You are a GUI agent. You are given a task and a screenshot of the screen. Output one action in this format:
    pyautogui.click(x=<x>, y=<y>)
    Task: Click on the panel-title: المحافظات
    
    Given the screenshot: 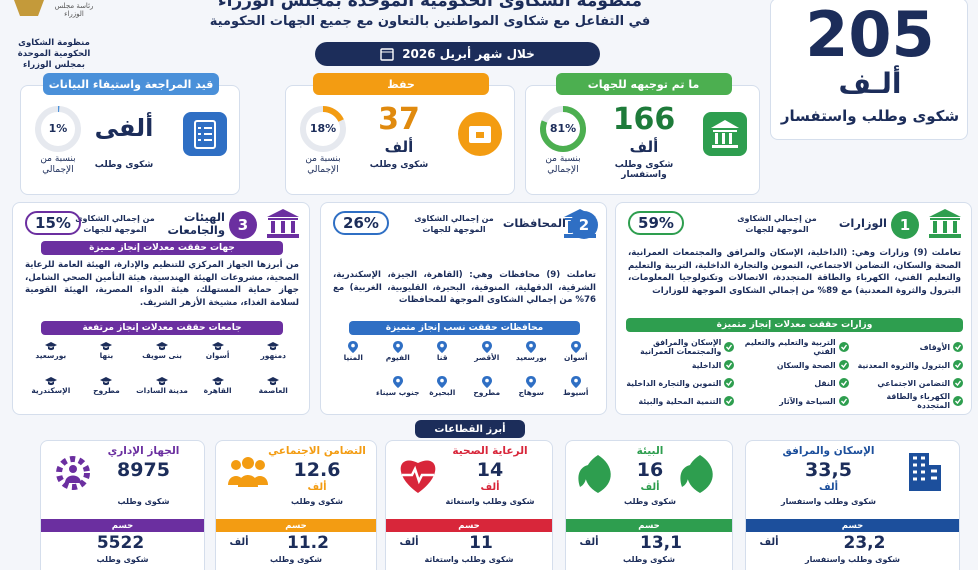 What is the action you would take?
    pyautogui.click(x=534, y=223)
    